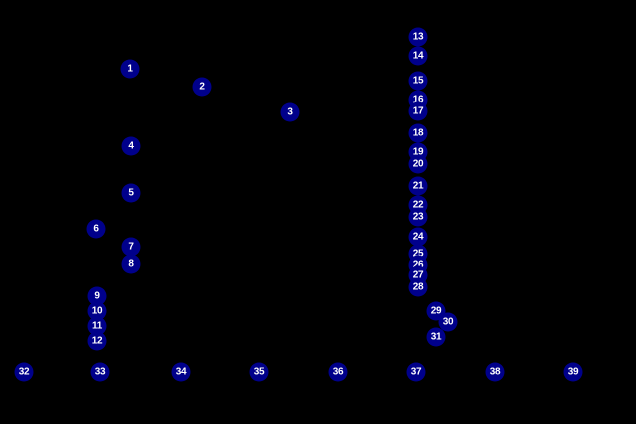 The width and height of the screenshot is (636, 424). What do you see at coordinates (97, 311) in the screenshot?
I see `som-mark-10: 10` at bounding box center [97, 311].